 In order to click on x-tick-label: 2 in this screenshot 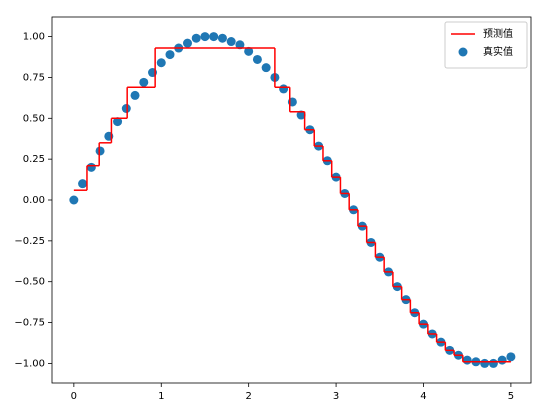, I will do `click(248, 396)`.